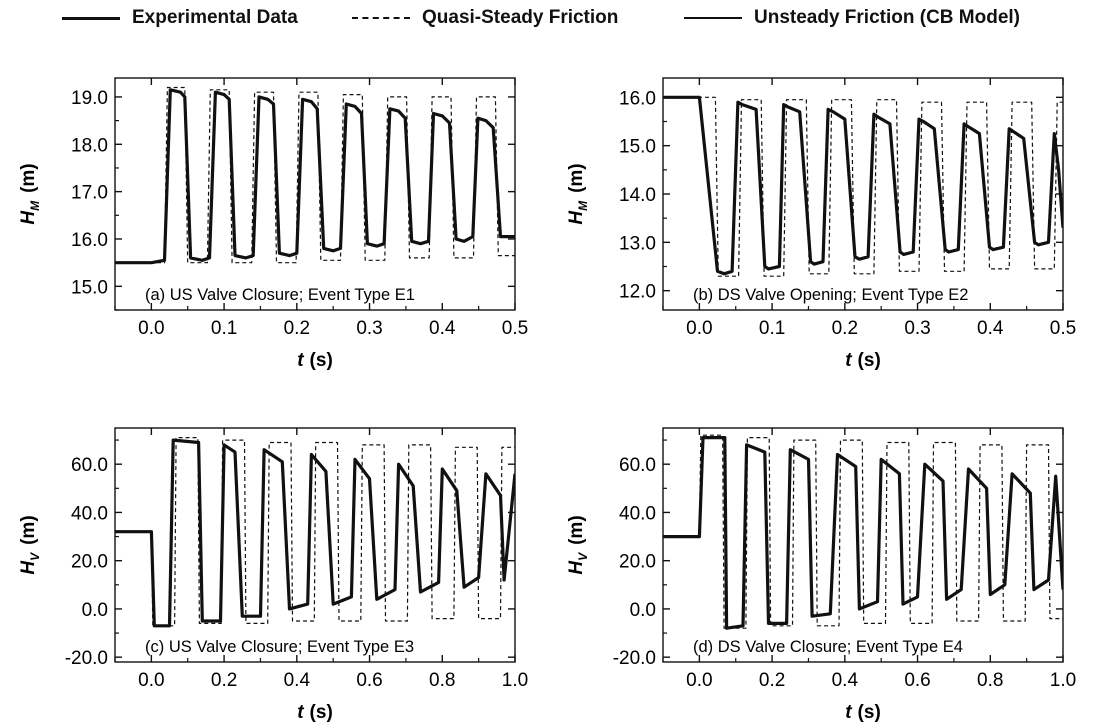 This screenshot has height=728, width=1095. Describe the element at coordinates (637, 195) in the screenshot. I see `y-tick-label: 14.0` at that location.